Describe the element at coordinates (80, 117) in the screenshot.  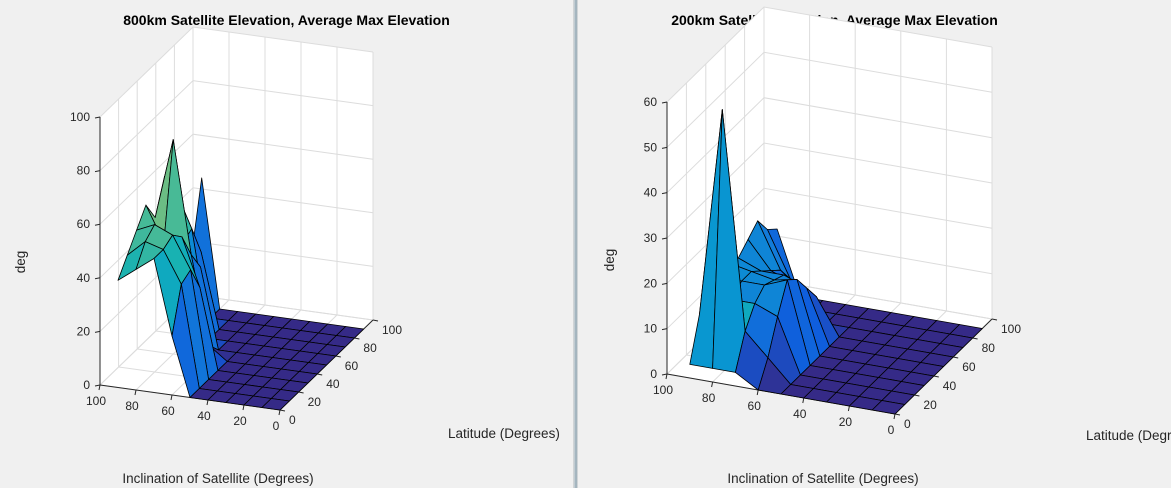
I see `z-tick-label: 100` at that location.